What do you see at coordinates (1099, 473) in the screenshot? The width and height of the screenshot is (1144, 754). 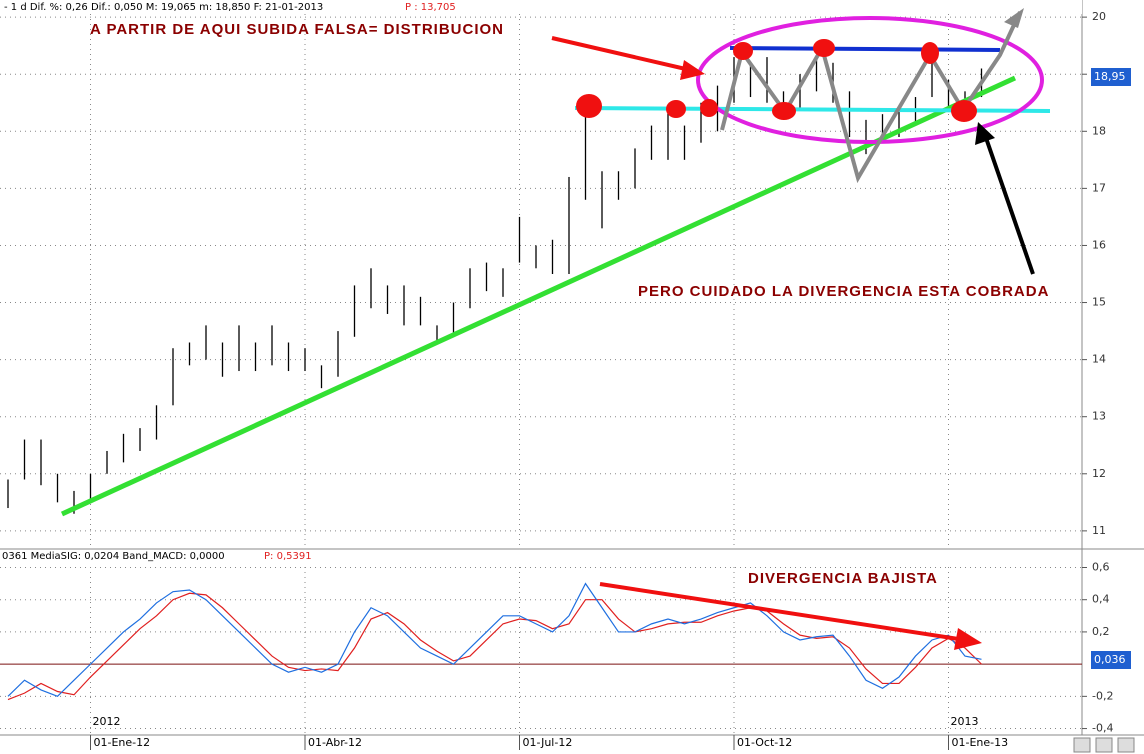 I see `y-tick-label: 12` at bounding box center [1099, 473].